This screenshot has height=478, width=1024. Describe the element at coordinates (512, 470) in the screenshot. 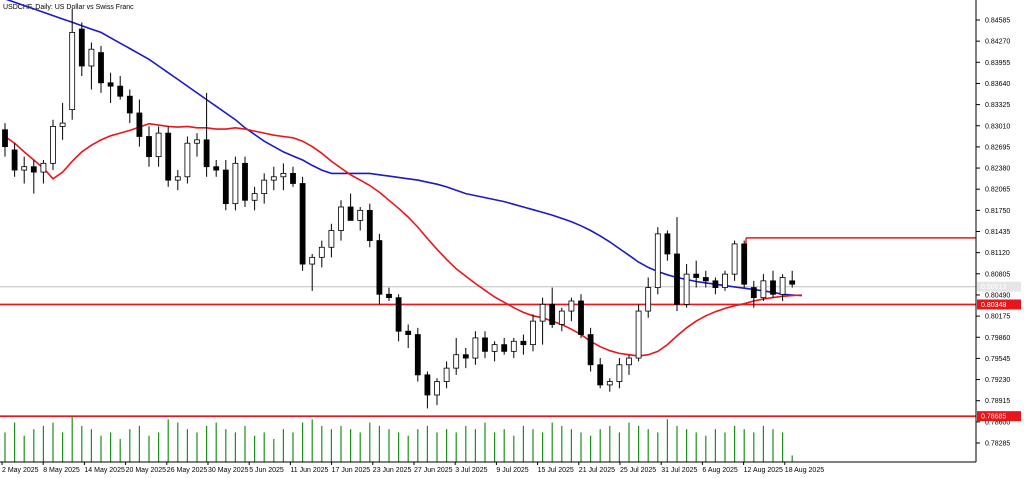

I see `time-tick-label: 9 Jul 2025` at that location.